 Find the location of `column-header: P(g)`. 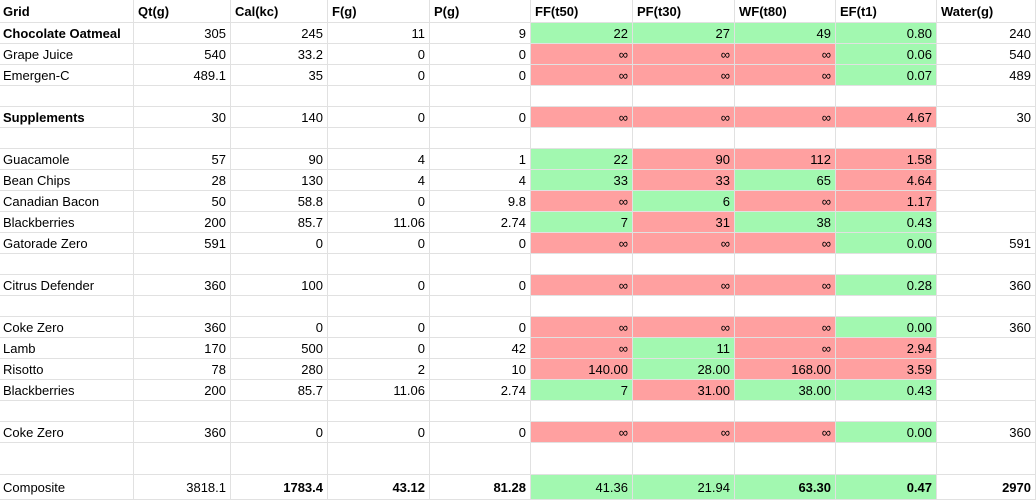

column-header: P(g) is located at coordinates (480, 11).